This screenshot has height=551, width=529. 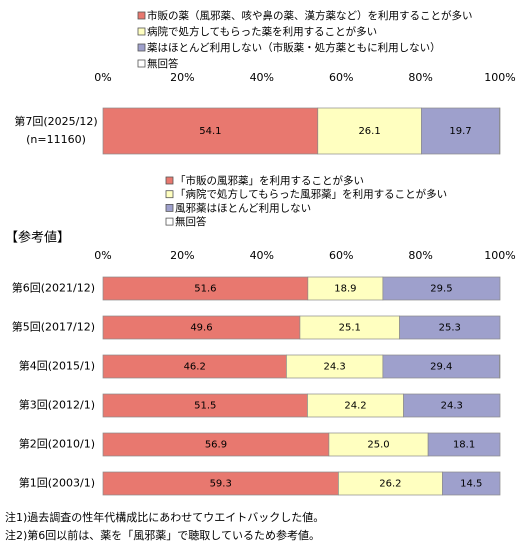 I want to click on value-label: 26.2, so click(x=390, y=484).